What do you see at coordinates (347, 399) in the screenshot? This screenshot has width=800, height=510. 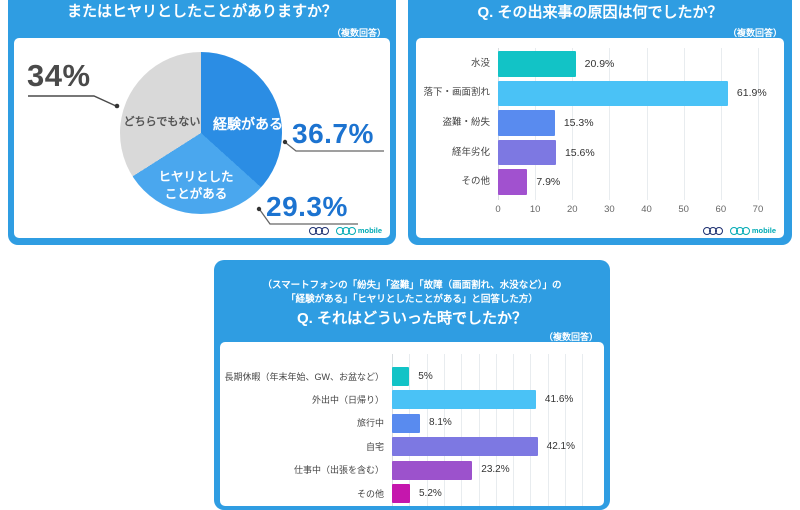 I see `bar-category-label: 外出中（日帰り）` at bounding box center [347, 399].